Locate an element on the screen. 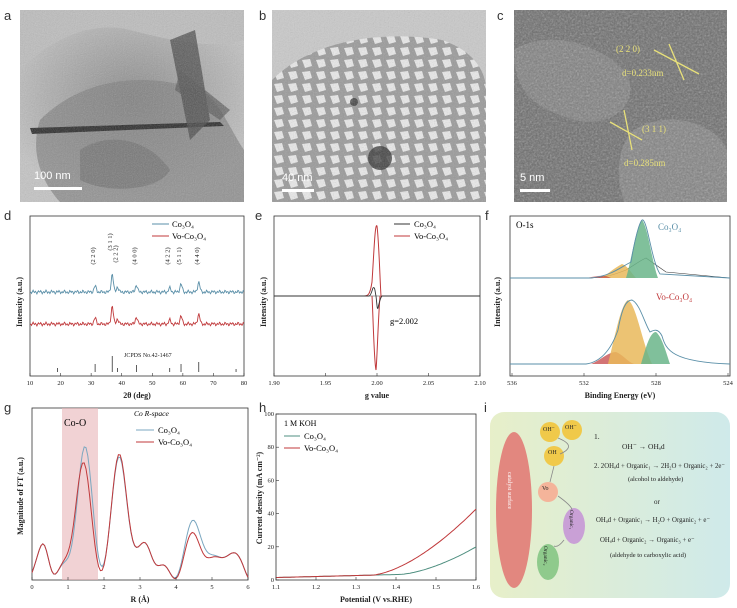 The height and width of the screenshot is (608, 737). catalyst-surface is located at coordinates (514, 510).